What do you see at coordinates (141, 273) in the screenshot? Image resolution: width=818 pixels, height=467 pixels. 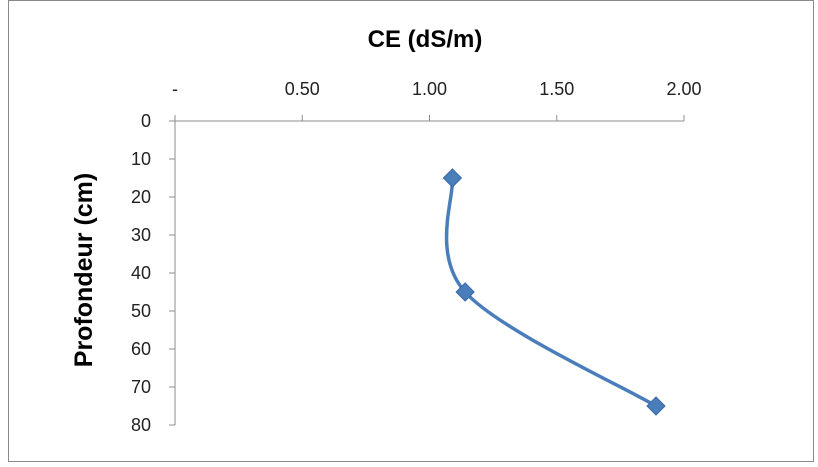 I see `y-tick-label: 40` at bounding box center [141, 273].